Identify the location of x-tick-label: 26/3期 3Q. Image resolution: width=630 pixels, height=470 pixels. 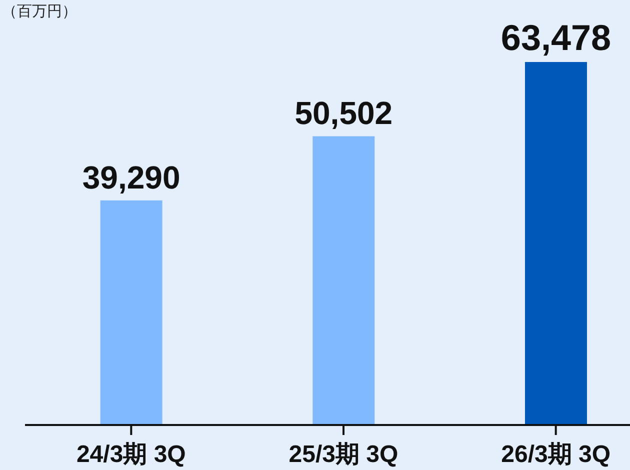
(556, 454).